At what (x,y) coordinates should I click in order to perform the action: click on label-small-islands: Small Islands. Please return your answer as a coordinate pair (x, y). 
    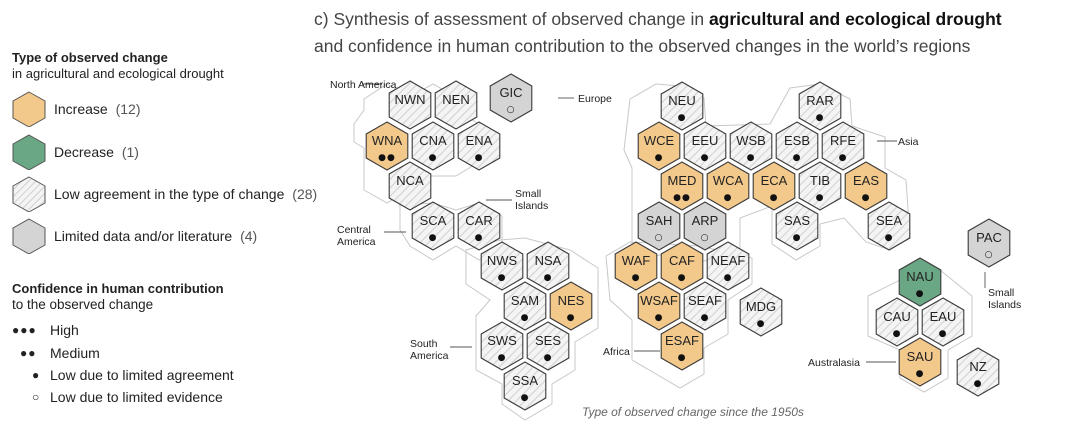
    Looking at the image, I should click on (532, 200).